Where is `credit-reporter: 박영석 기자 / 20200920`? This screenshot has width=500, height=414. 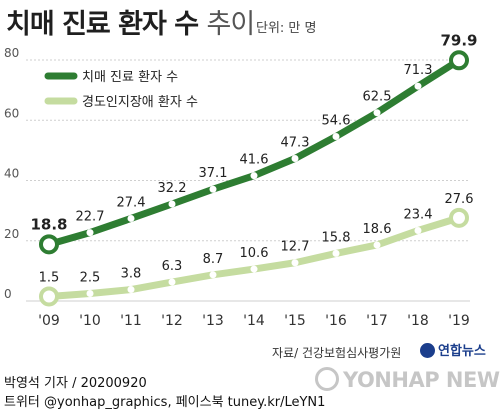 credit-reporter: 박영석 기자 / 20200920 is located at coordinates (75, 383).